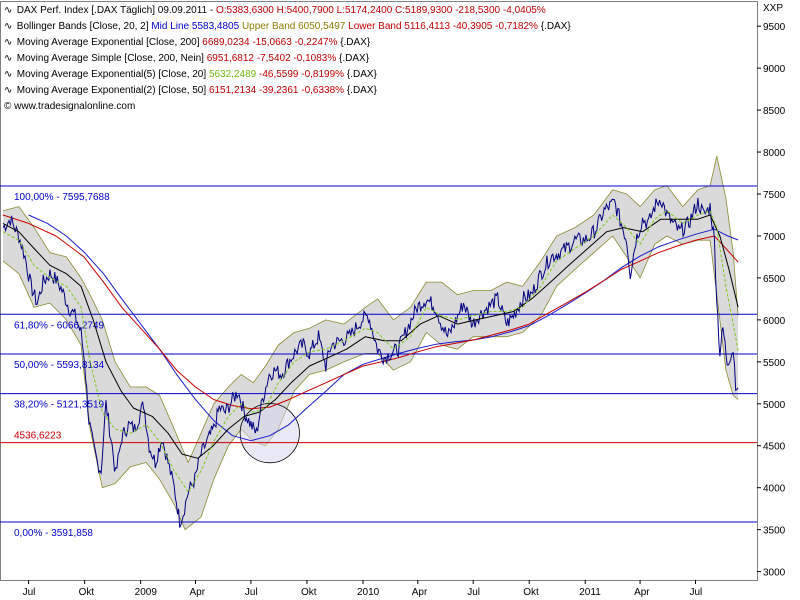  I want to click on y-tick-label: 8000, so click(774, 153).